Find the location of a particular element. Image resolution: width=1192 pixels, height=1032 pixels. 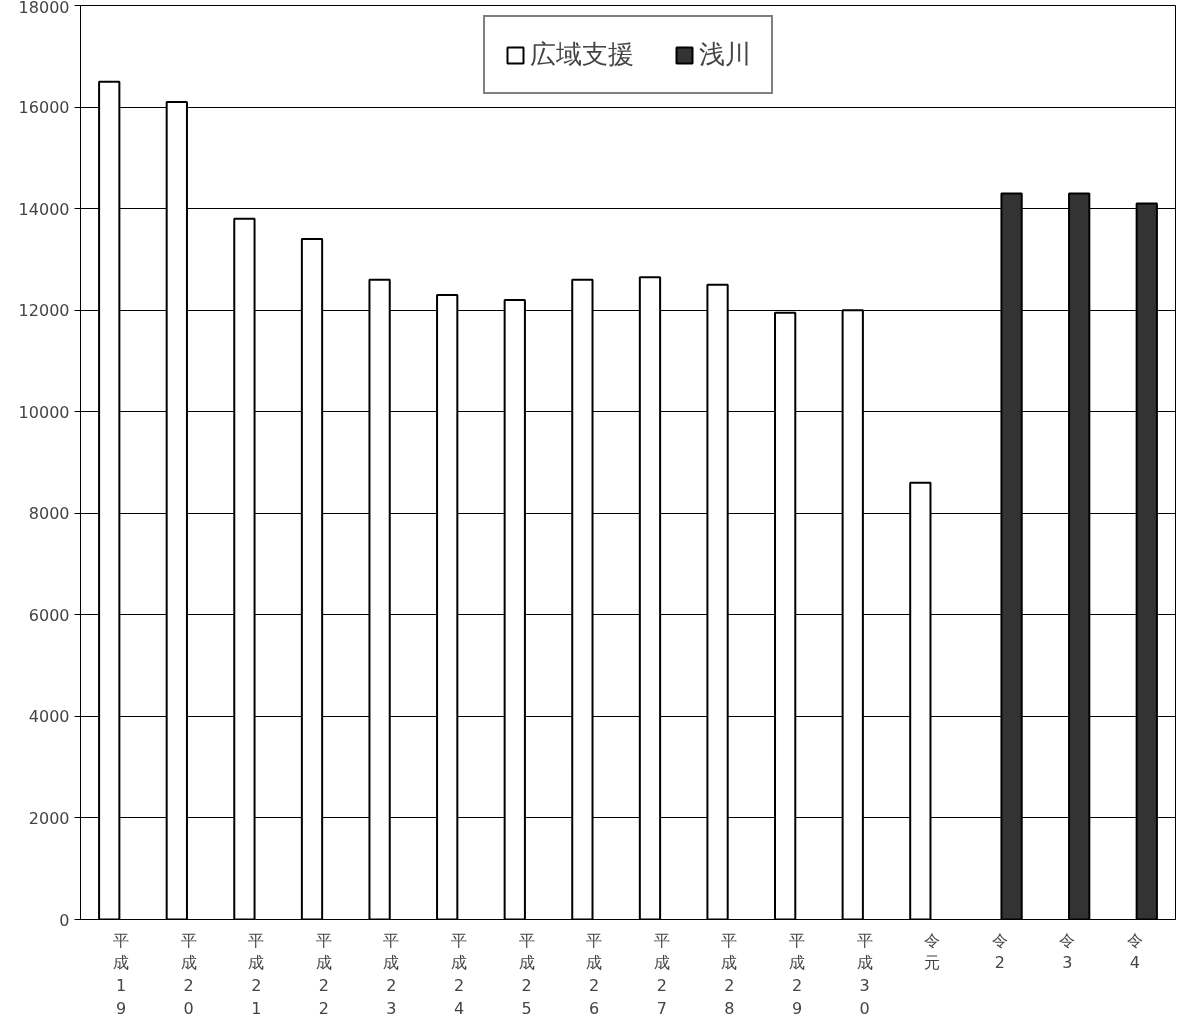

y-tick-label: 4000 is located at coordinates (49, 717).